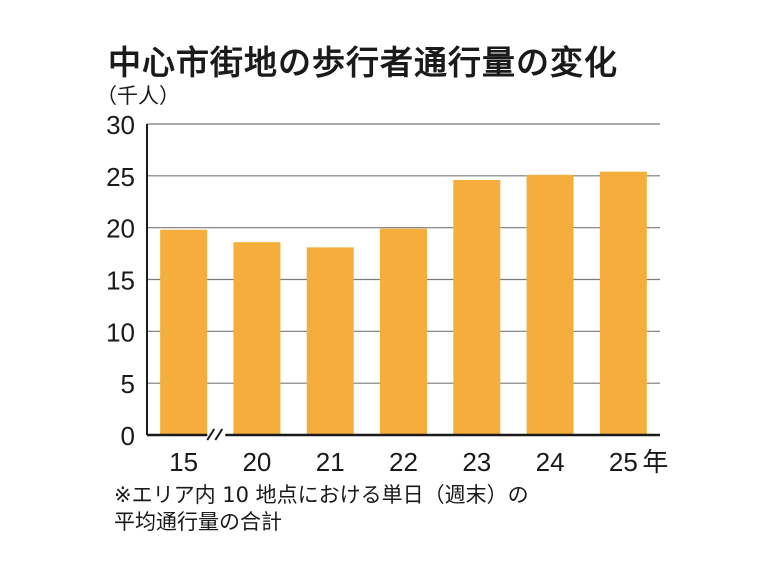 This screenshot has height=570, width=760. I want to click on footnote-line-1: ※エリア内 10 地点における単日（週末）の, so click(321, 495).